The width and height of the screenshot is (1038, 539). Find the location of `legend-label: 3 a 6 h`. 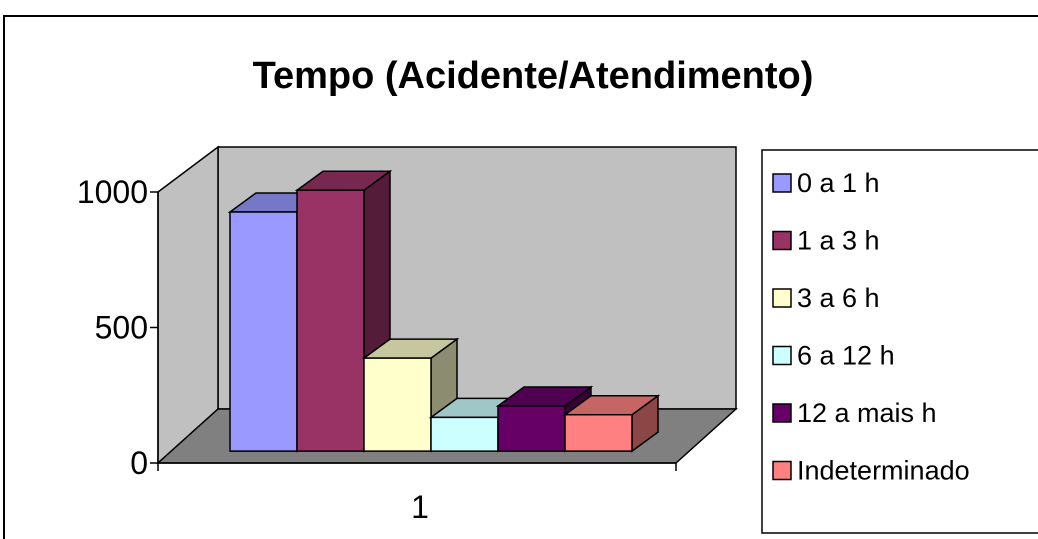

legend-label: 3 a 6 h is located at coordinates (838, 298).